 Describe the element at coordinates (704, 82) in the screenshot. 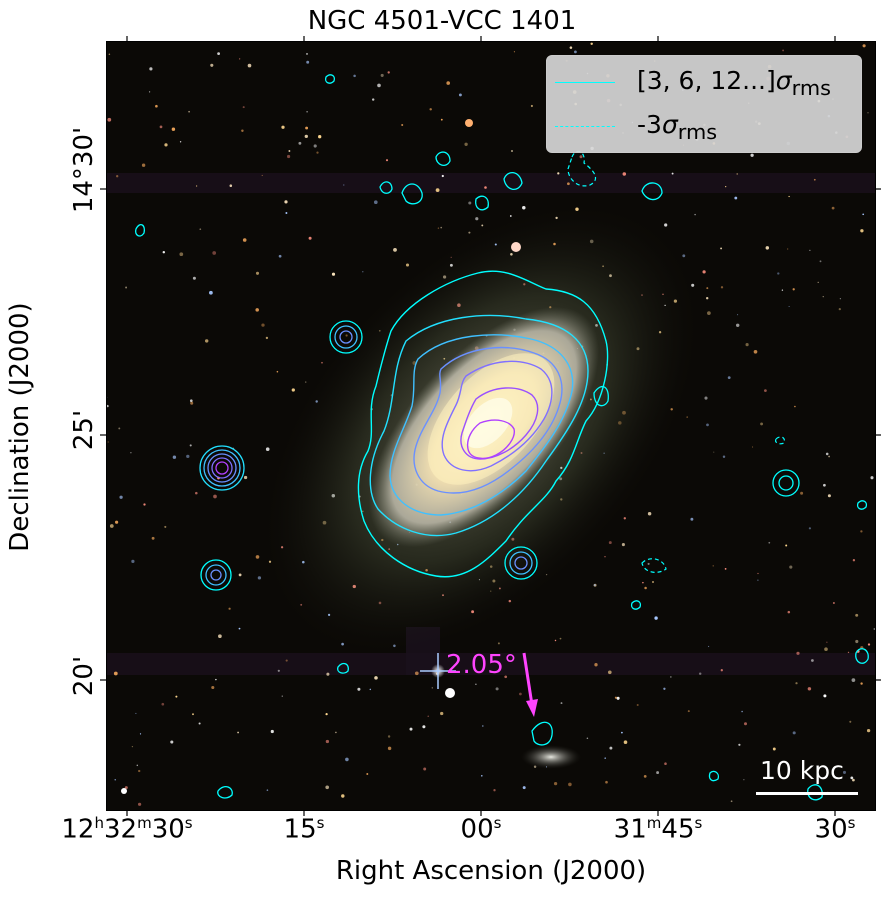

I see `legend-entry-positive: [3, 6, 12...]σrms` at that location.